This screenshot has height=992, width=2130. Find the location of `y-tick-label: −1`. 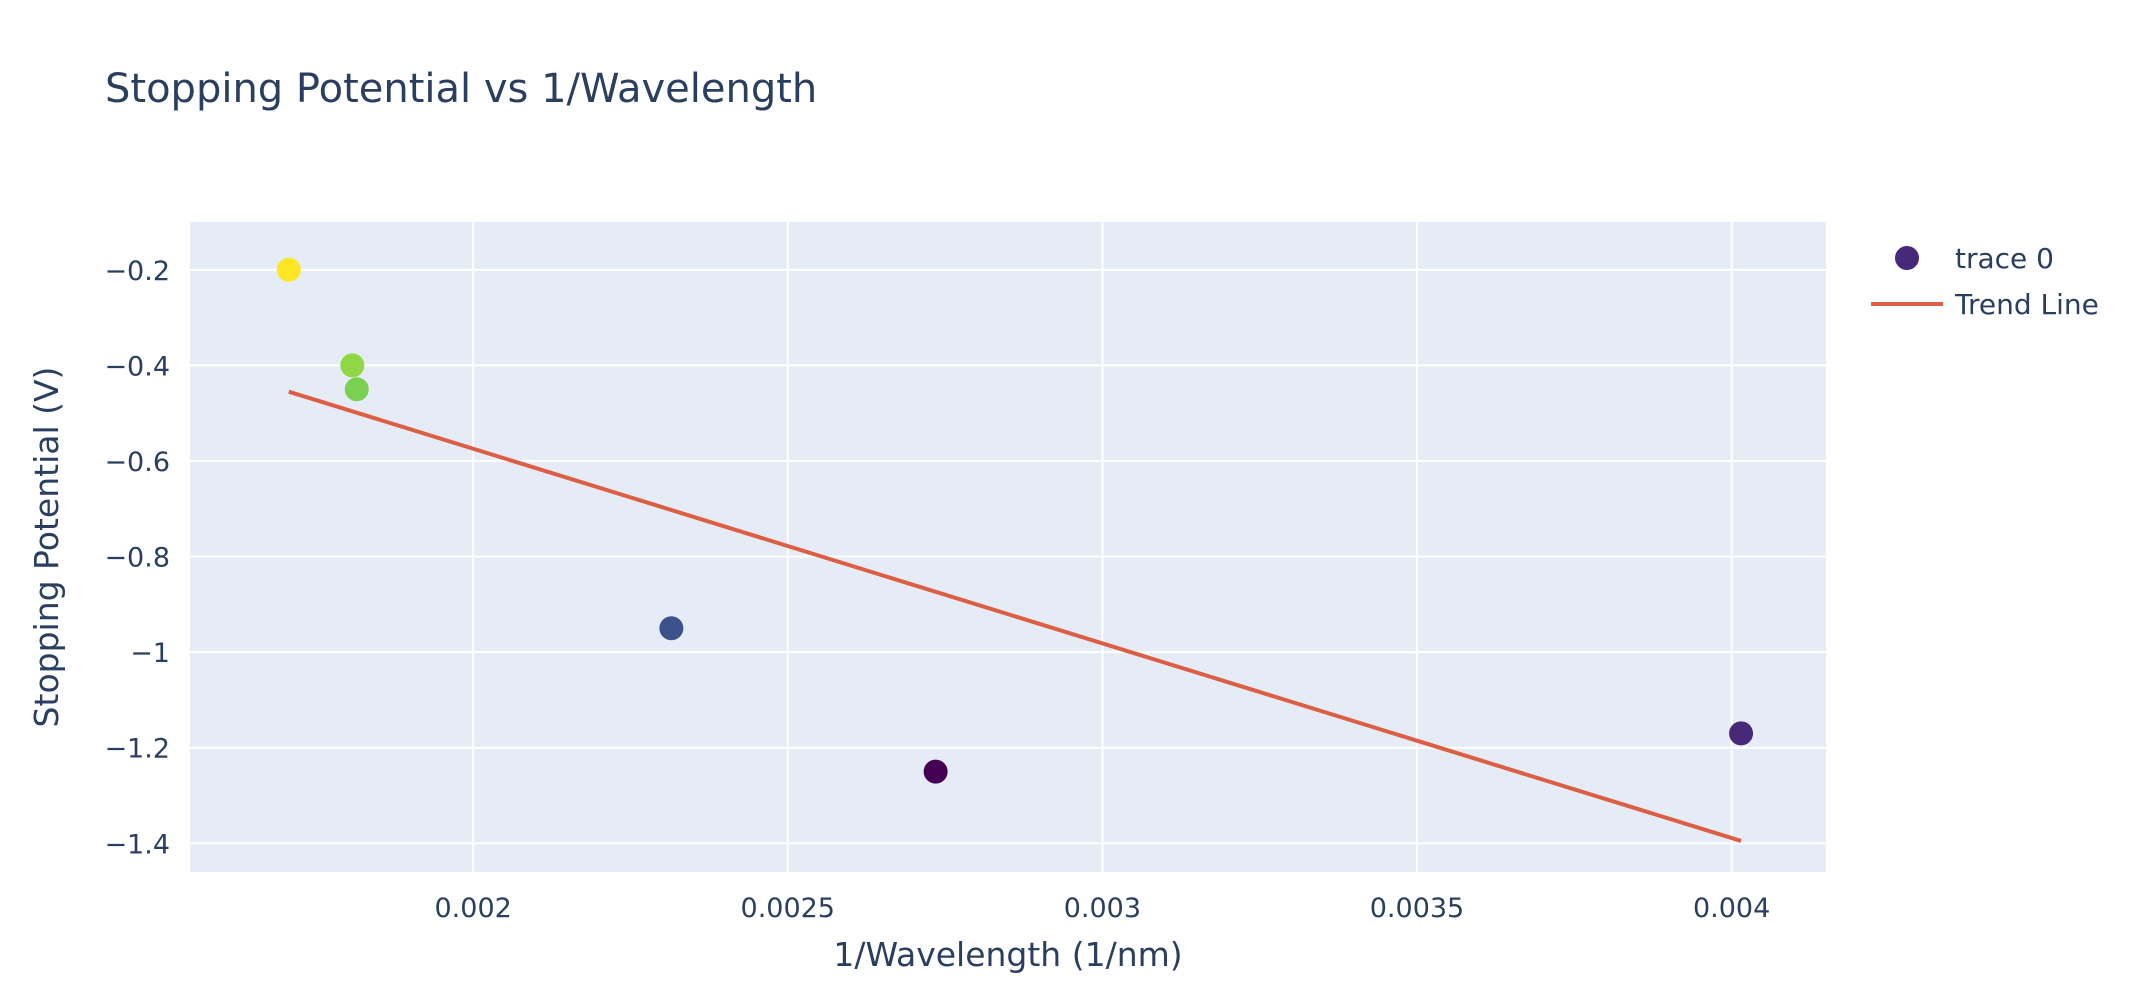

y-tick-label: −1 is located at coordinates (150, 653).